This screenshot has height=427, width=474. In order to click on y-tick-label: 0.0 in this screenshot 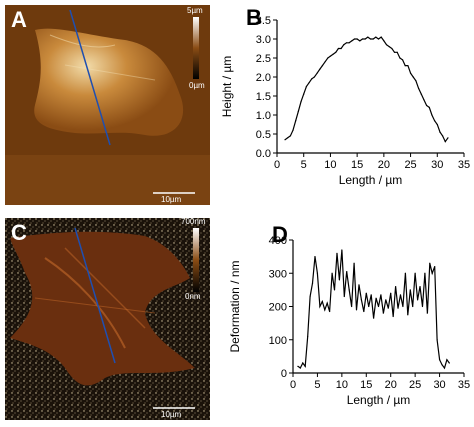, I will do `click(263, 154)`.